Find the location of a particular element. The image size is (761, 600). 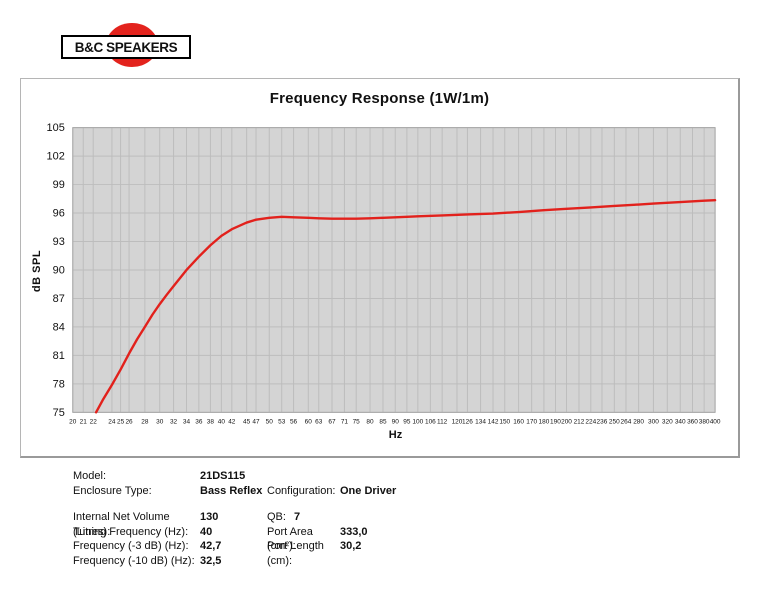

spec-value: Bass Reflex is located at coordinates (231, 490).